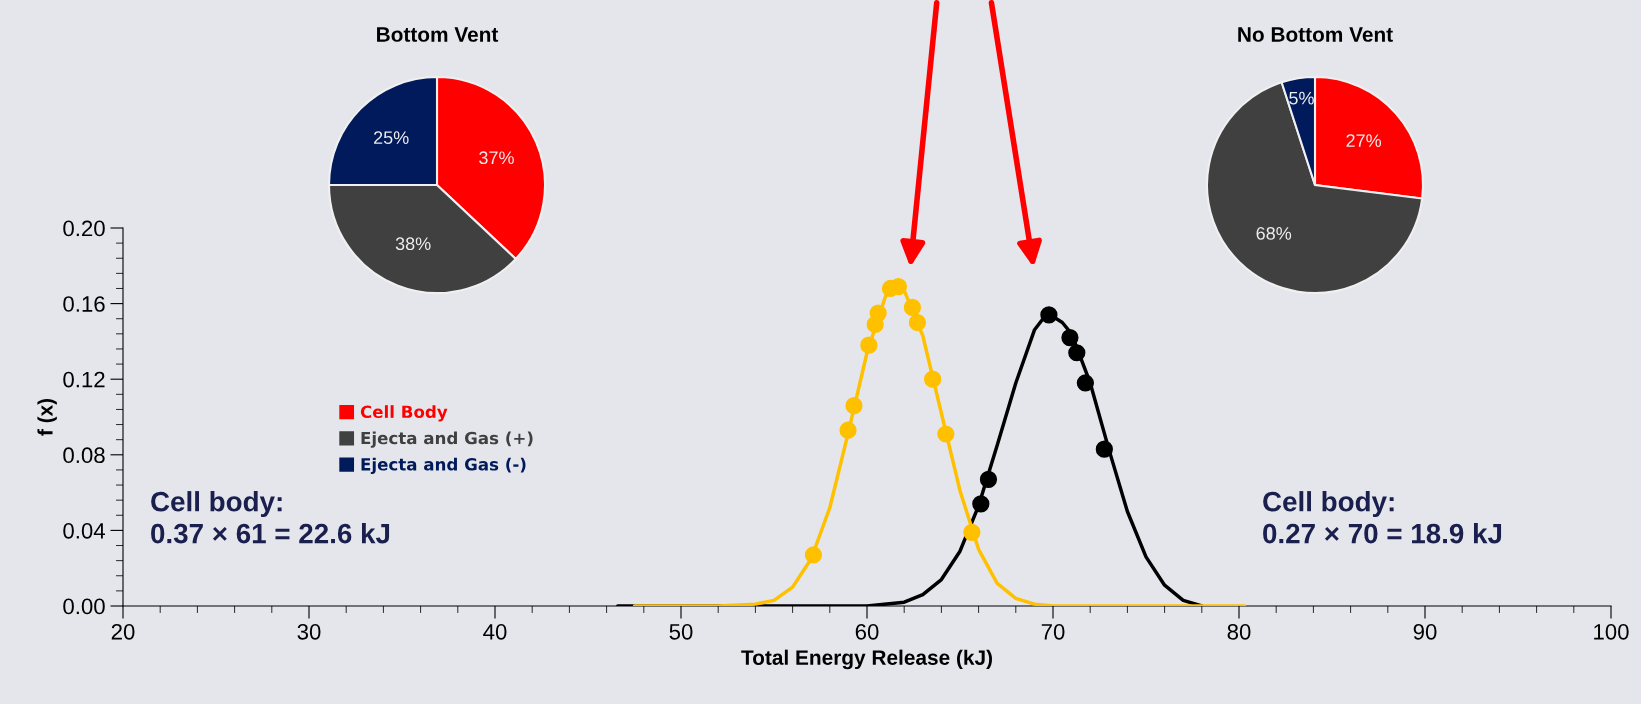 This screenshot has height=704, width=1641. I want to click on x-tick-label: 90, so click(1425, 631).